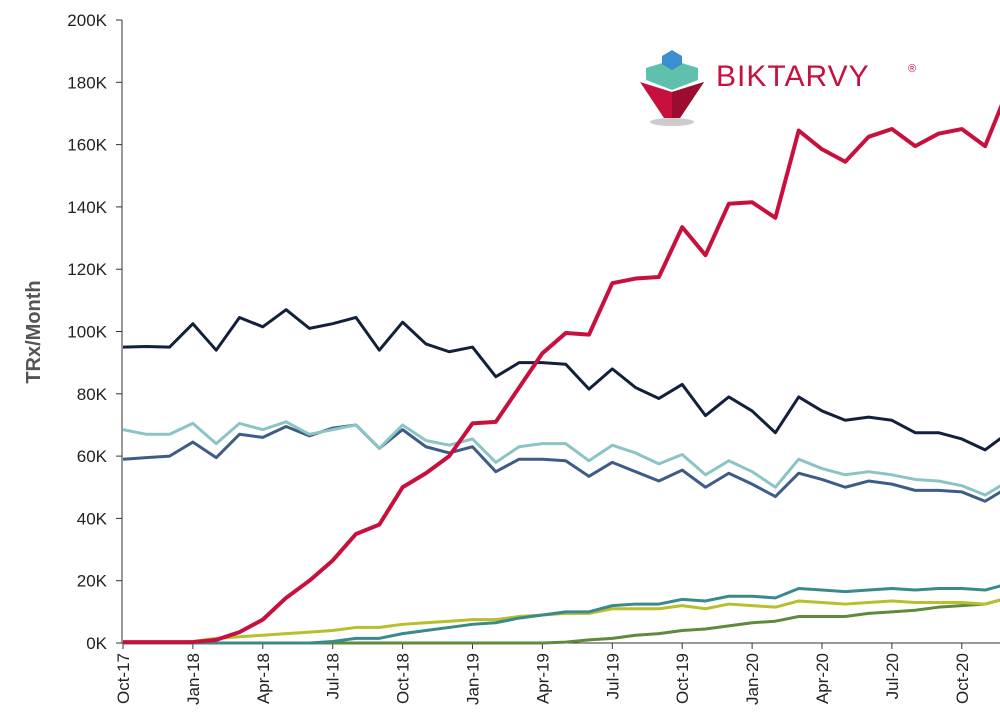 The image size is (1000, 720). Describe the element at coordinates (912, 69) in the screenshot. I see `logo-mark: ®` at that location.